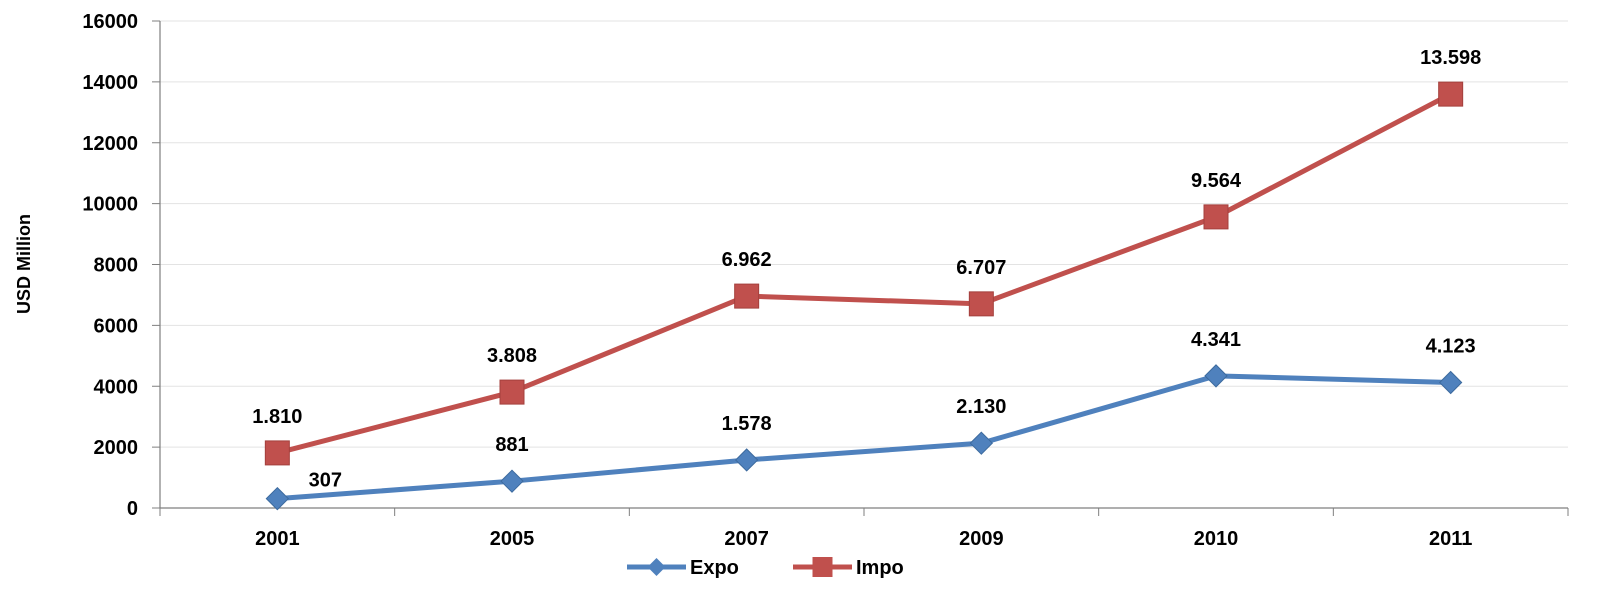 The image size is (1610, 591). What do you see at coordinates (683, 568) in the screenshot?
I see `legend-item-expo: Expo` at bounding box center [683, 568].